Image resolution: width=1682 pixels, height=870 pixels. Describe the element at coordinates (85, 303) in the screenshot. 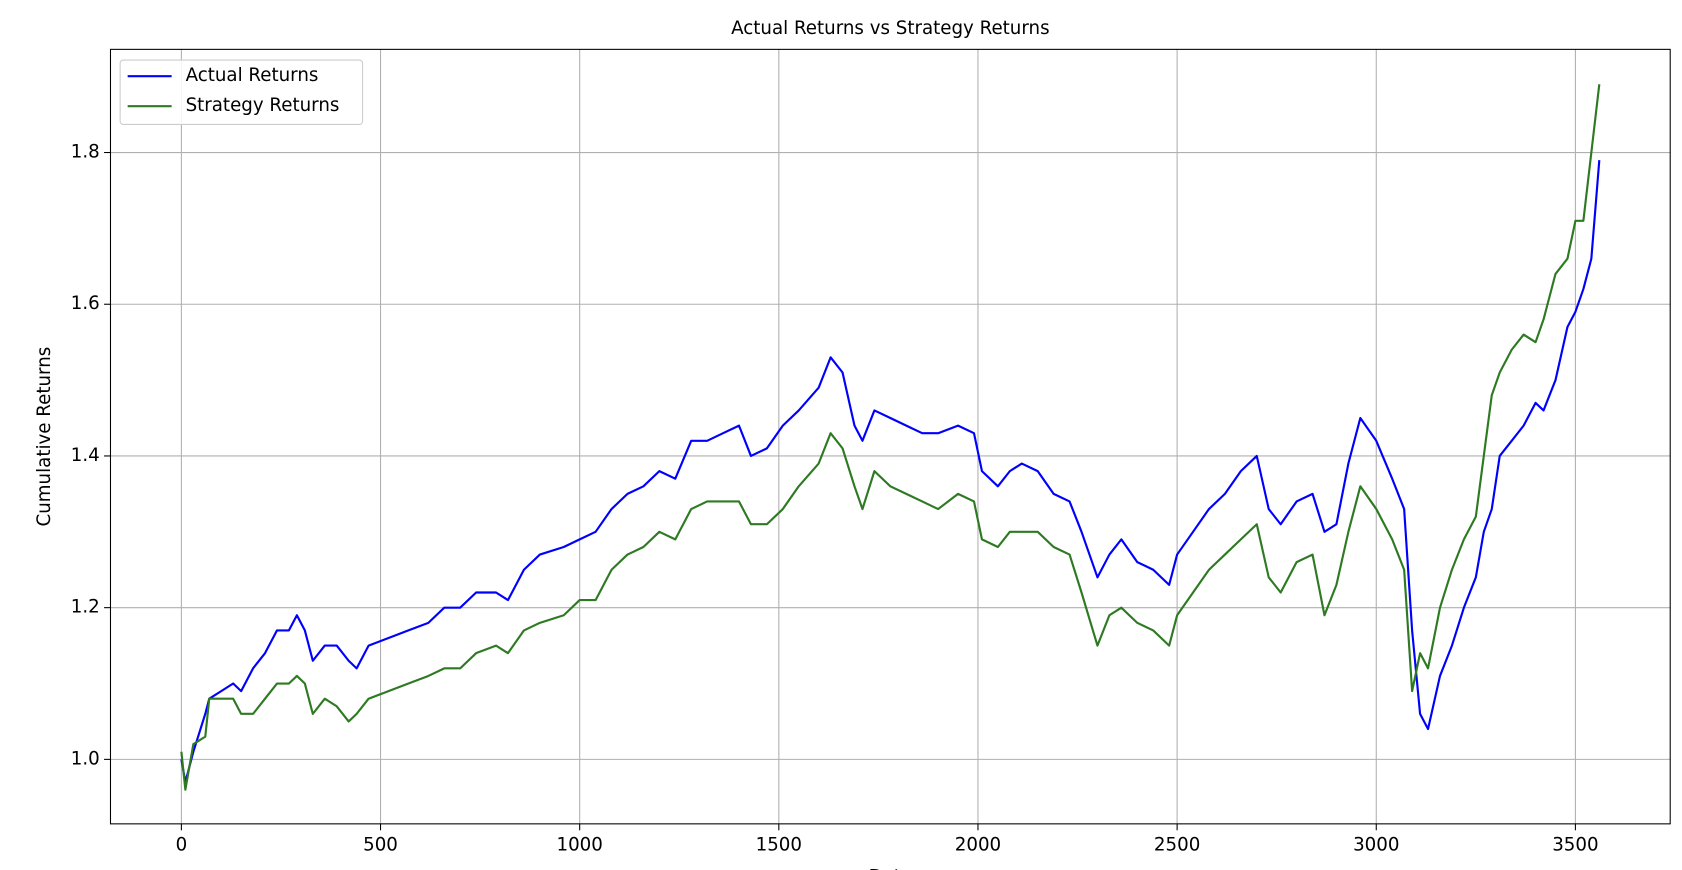

I see `y-tick-label: 1.6` at that location.